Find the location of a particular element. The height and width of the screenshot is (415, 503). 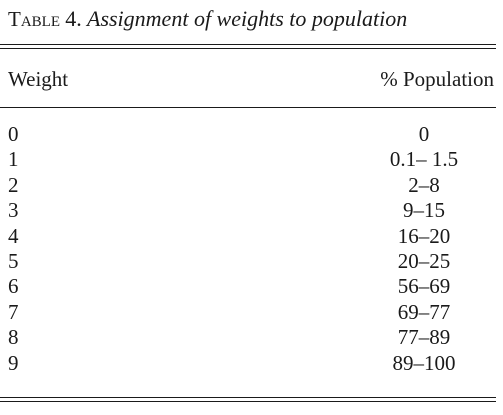

caption-label: Table is located at coordinates (34, 19).